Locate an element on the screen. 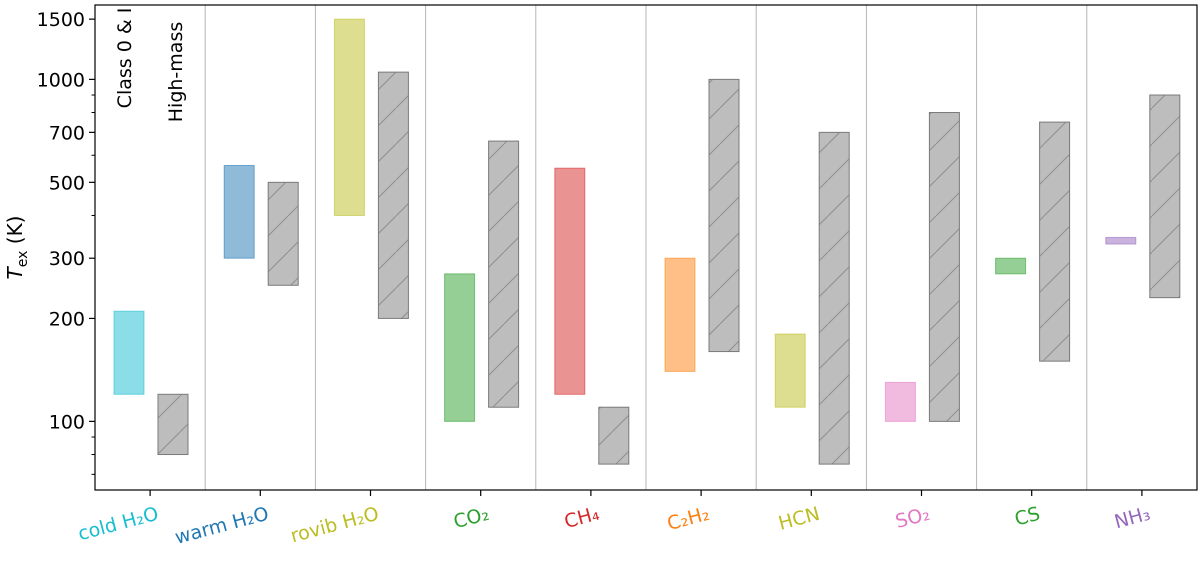 The height and width of the screenshot is (572, 1200). y-axis-label: Tex (K) is located at coordinates (17, 248).